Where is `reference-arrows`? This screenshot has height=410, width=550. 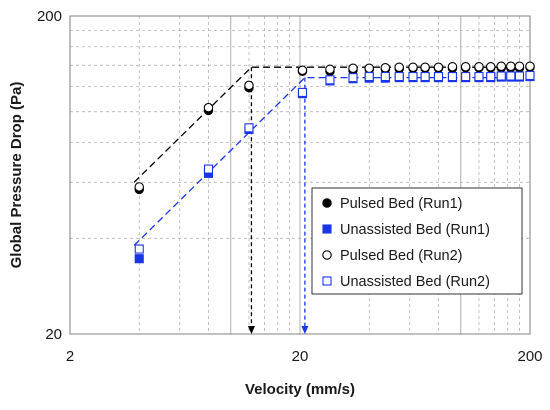
reference-arrows is located at coordinates (278, 200).